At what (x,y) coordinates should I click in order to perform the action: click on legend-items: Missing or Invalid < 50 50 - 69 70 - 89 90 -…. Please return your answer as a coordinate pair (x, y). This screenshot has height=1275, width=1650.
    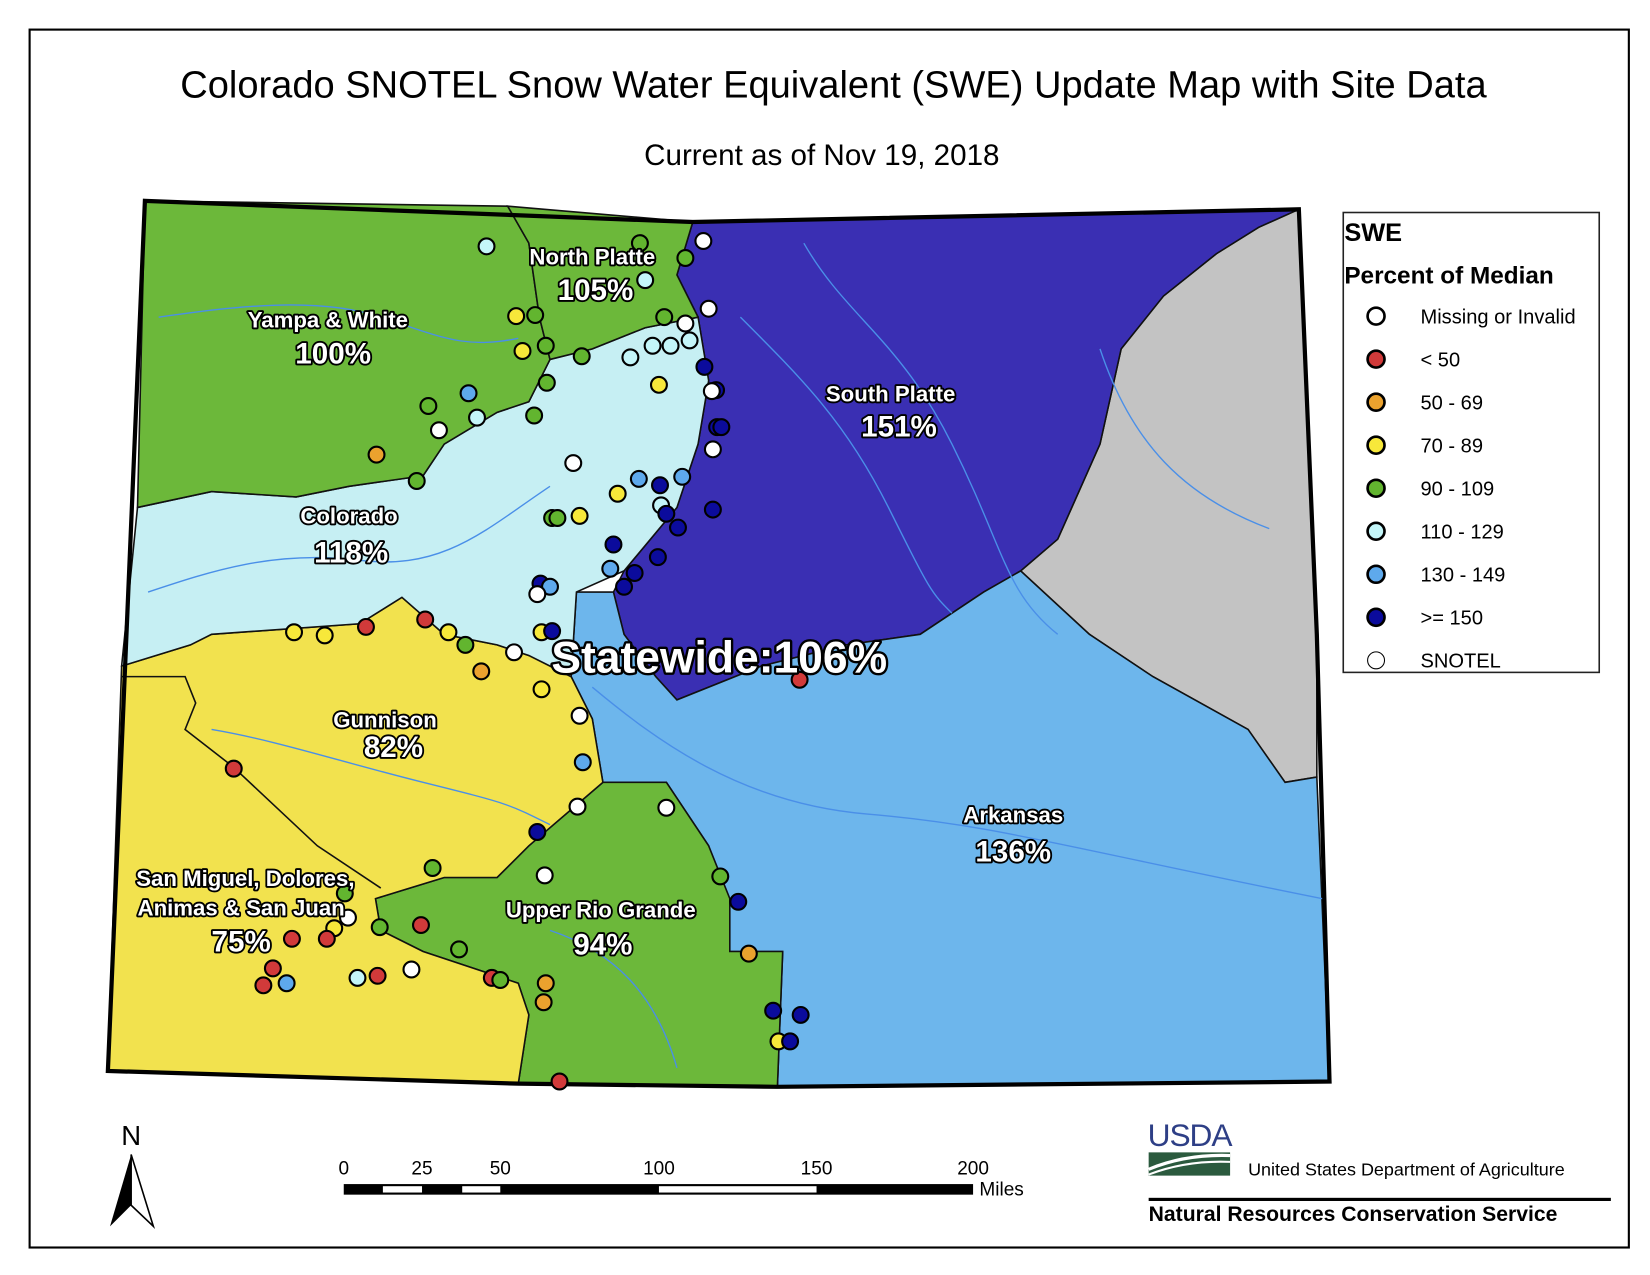
    Looking at the image, I should click on (1471, 489).